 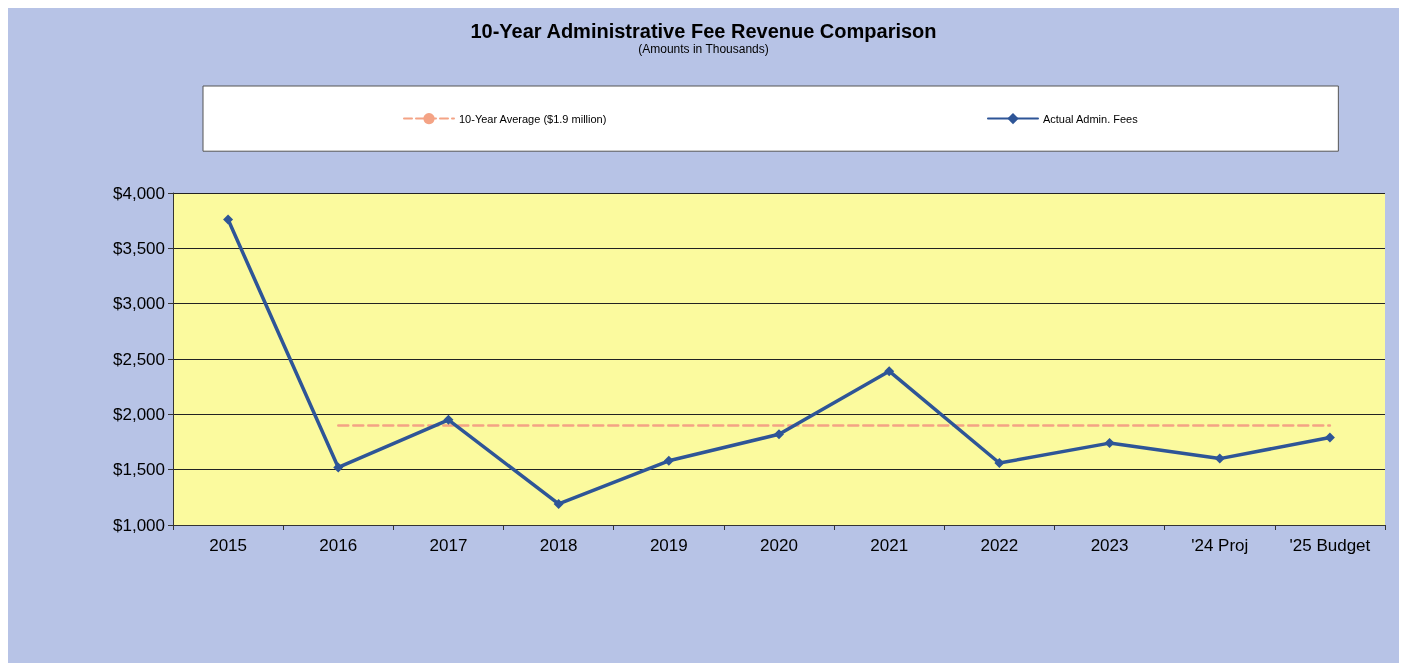 What do you see at coordinates (999, 545) in the screenshot?
I see `x-tick-label: 2022` at bounding box center [999, 545].